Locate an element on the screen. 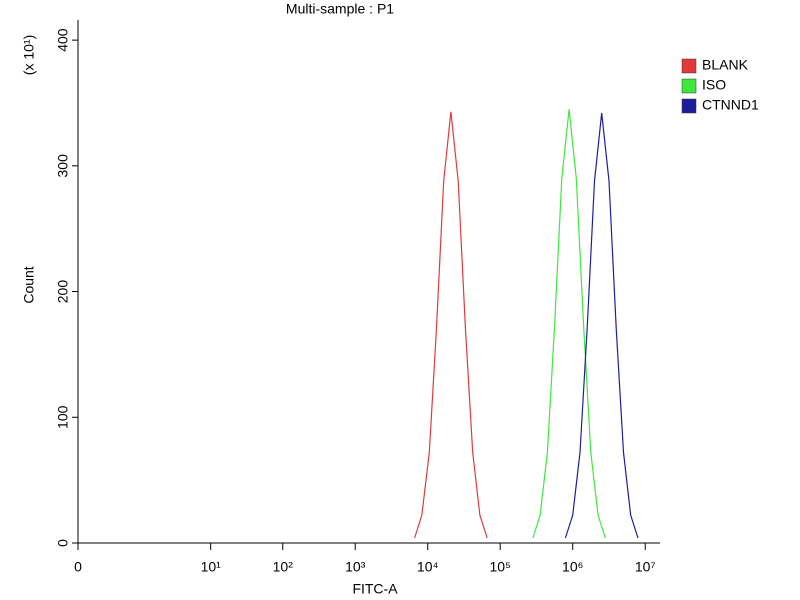 This screenshot has width=800, height=600. x-tick-label: 10⁴ is located at coordinates (428, 567).